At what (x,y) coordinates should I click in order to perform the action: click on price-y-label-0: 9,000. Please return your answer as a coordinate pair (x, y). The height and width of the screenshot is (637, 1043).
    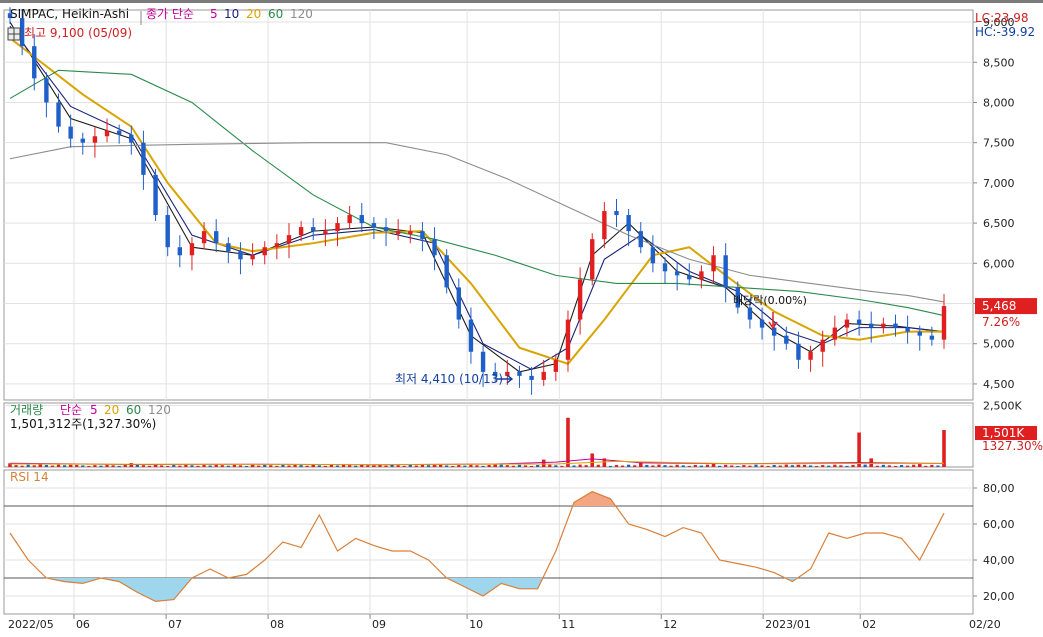
    Looking at the image, I should click on (999, 22).